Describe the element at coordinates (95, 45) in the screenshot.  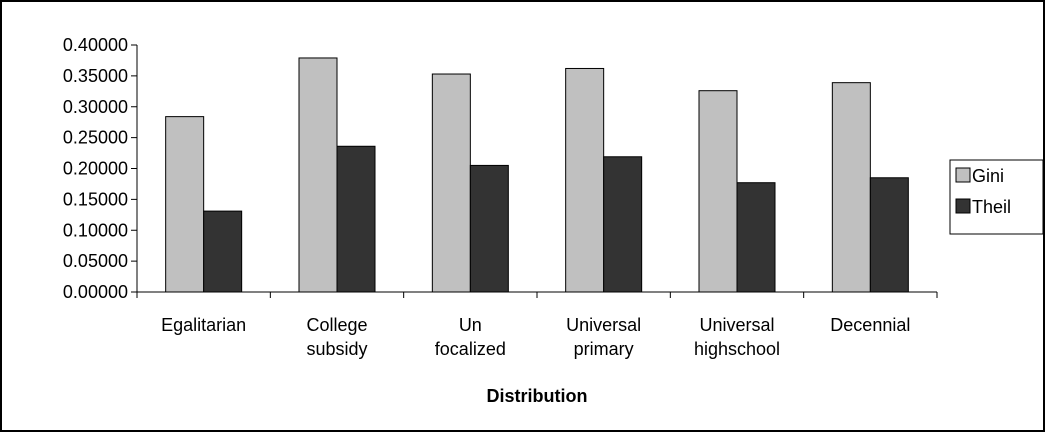
I see `y-tick-label: 0.40000` at that location.